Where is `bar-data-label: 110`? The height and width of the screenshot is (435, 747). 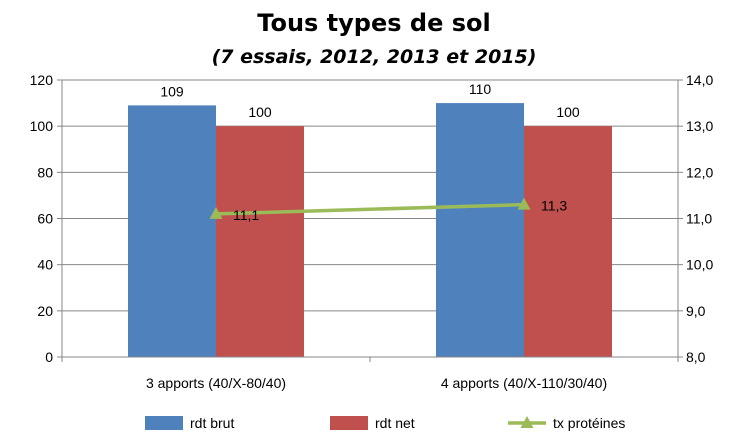 bar-data-label: 110 is located at coordinates (480, 89).